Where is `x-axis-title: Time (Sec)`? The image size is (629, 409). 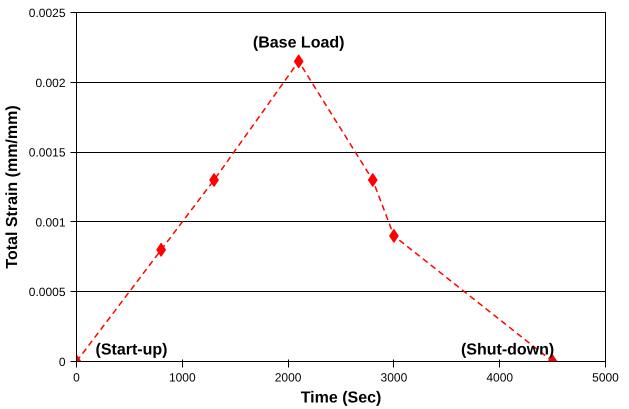 x-axis-title: Time (Sec) is located at coordinates (341, 398).